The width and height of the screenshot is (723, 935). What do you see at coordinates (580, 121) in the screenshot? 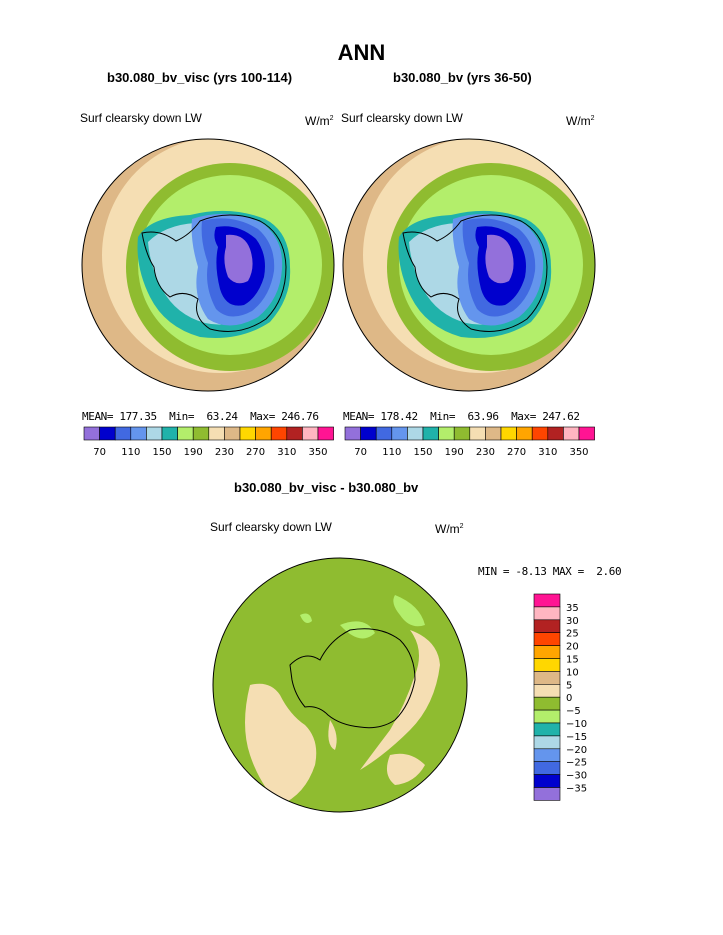
I see `panel2-units: W/m2` at bounding box center [580, 121].